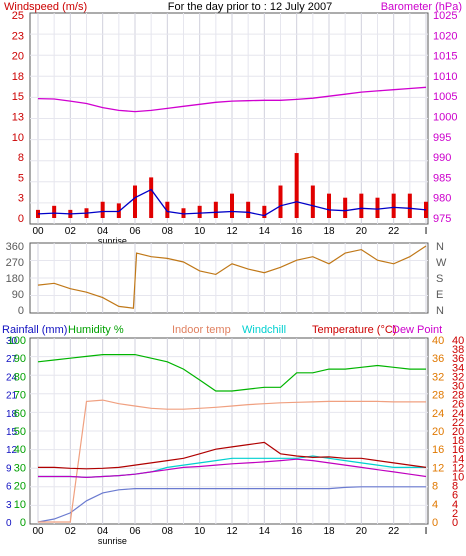 The width and height of the screenshot is (466, 556). What do you see at coordinates (458, 341) in the screenshot?
I see `y-tick-label: 40` at bounding box center [458, 341].